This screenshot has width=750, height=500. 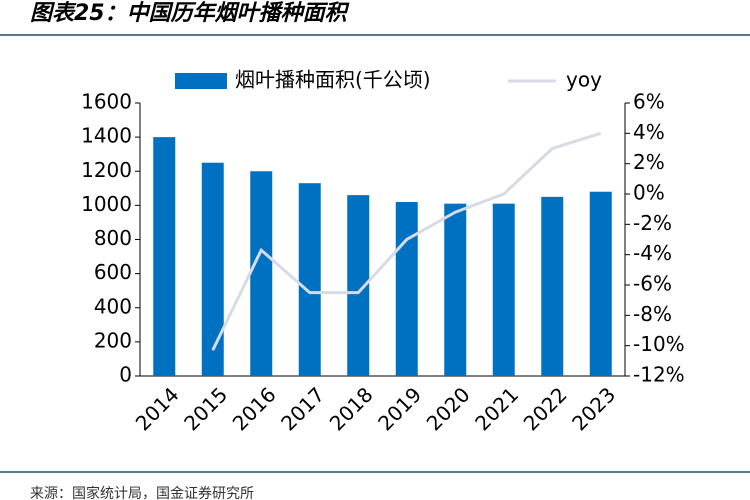 What do you see at coordinates (649, 193) in the screenshot?
I see `y2-tick-label: 0%` at bounding box center [649, 193].